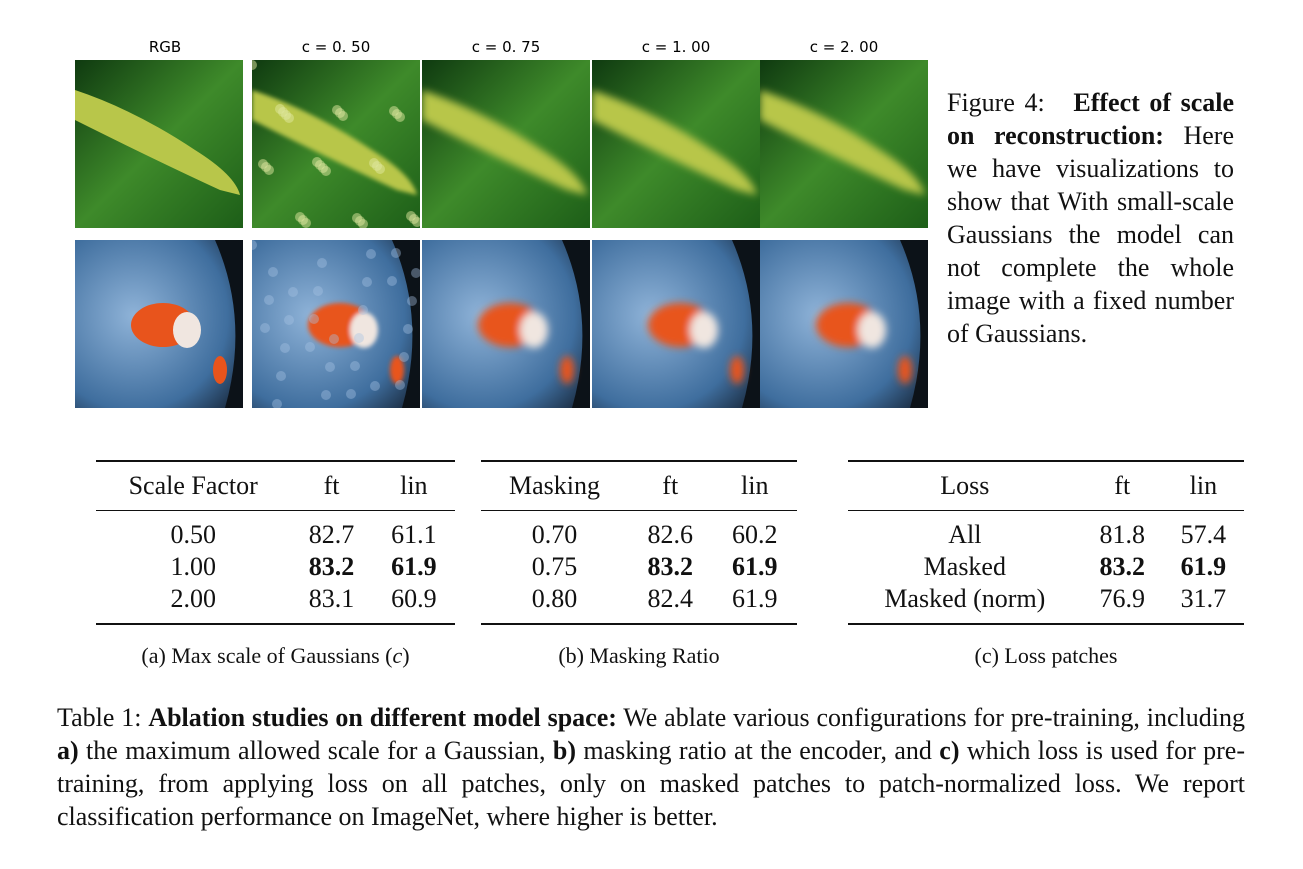  What do you see at coordinates (639, 655) in the screenshot?
I see `caption-part: (b) Masking Ratio` at bounding box center [639, 655].